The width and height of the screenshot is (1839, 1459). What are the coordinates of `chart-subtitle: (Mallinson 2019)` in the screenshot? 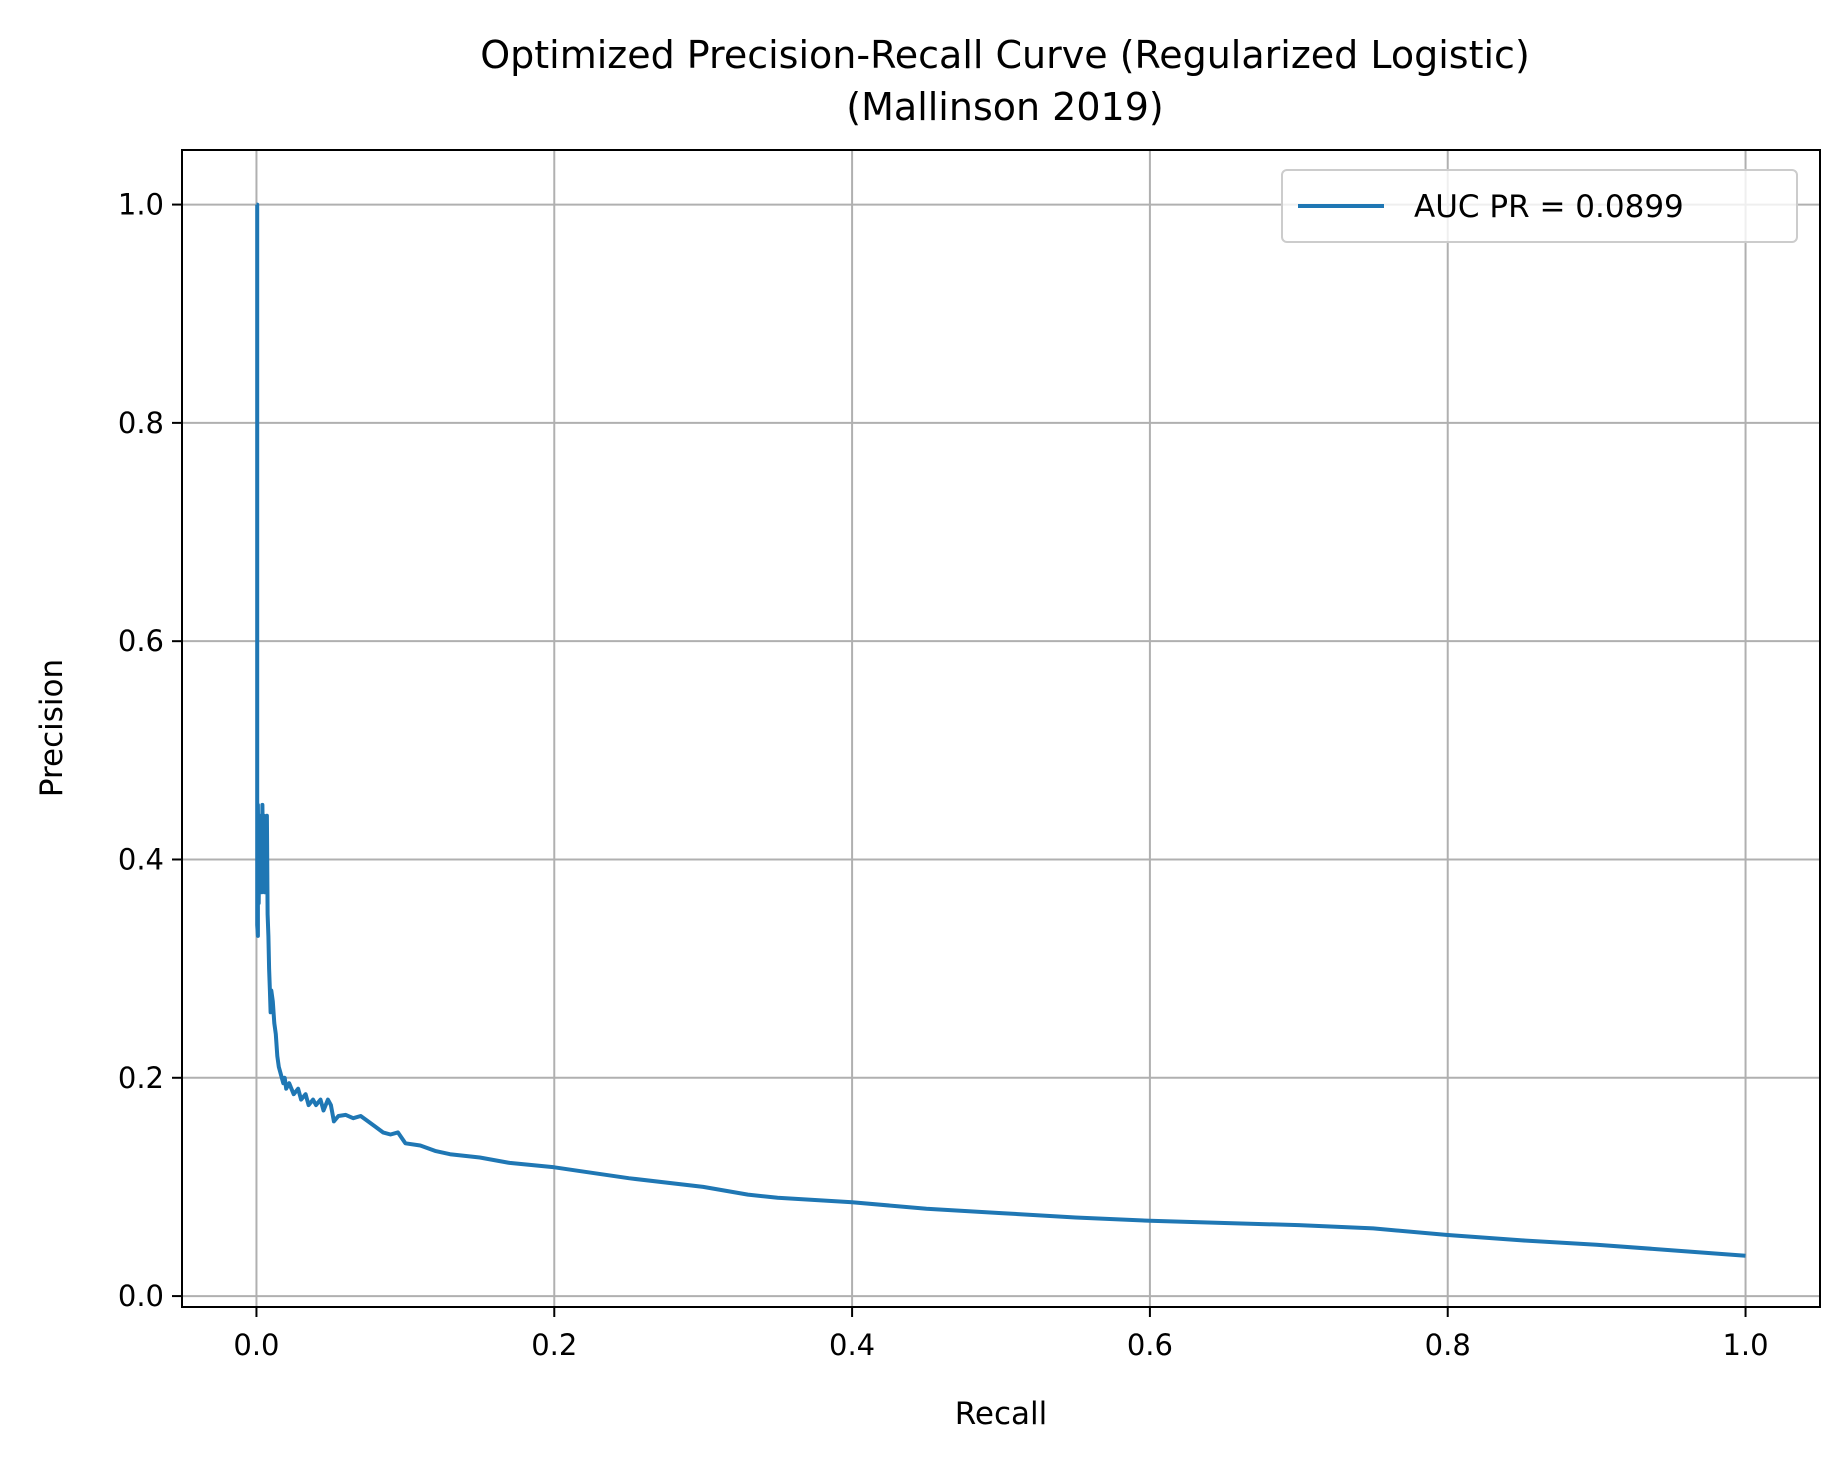 It's located at (1004, 107).